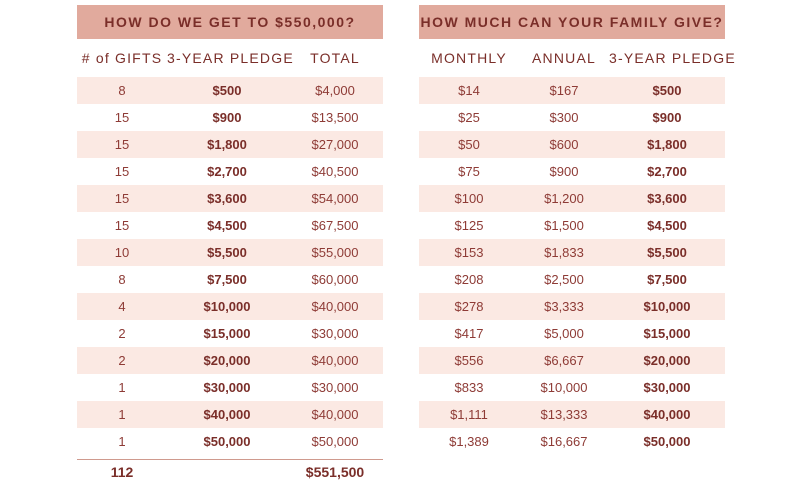  I want to click on annual-amount-cell: $3,333, so click(564, 306).